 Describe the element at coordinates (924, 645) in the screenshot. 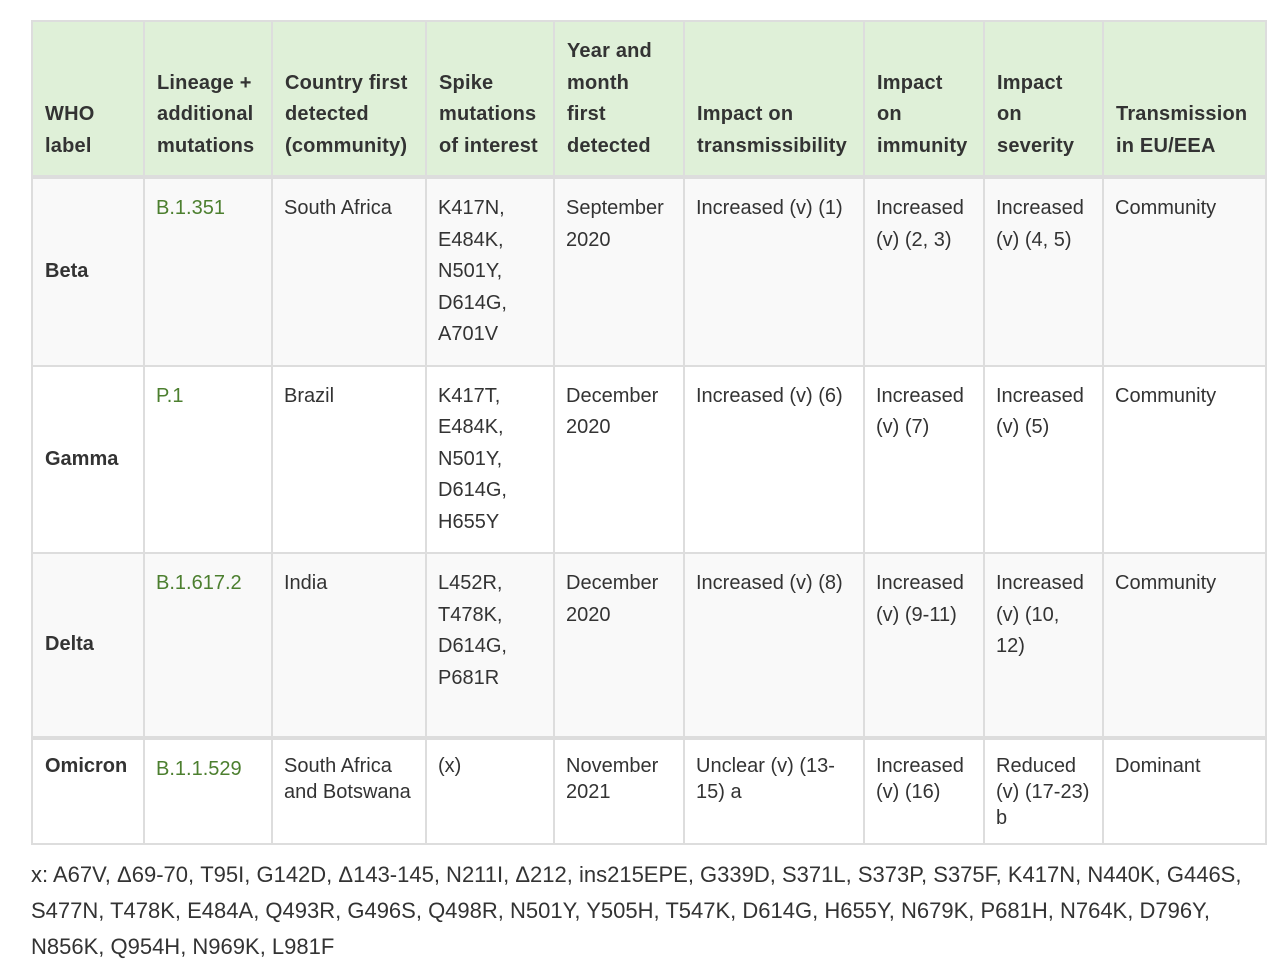

I see `immunity-cell: Increased (v) (9-11)` at that location.